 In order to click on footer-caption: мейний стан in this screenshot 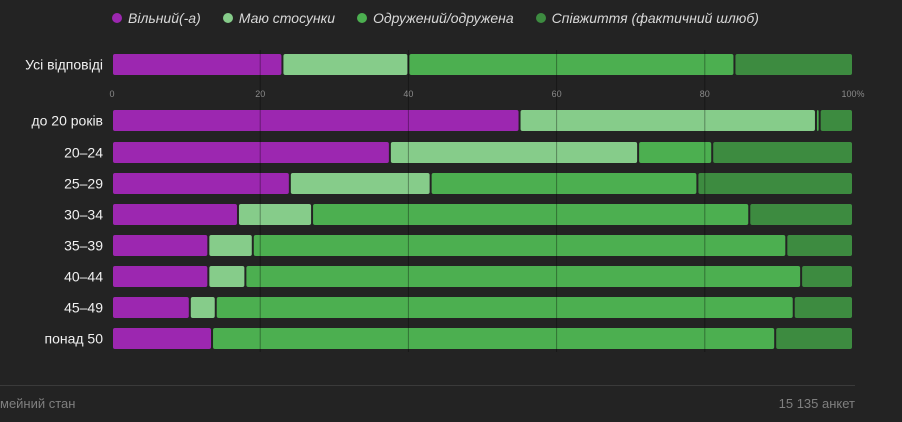, I will do `click(38, 403)`.